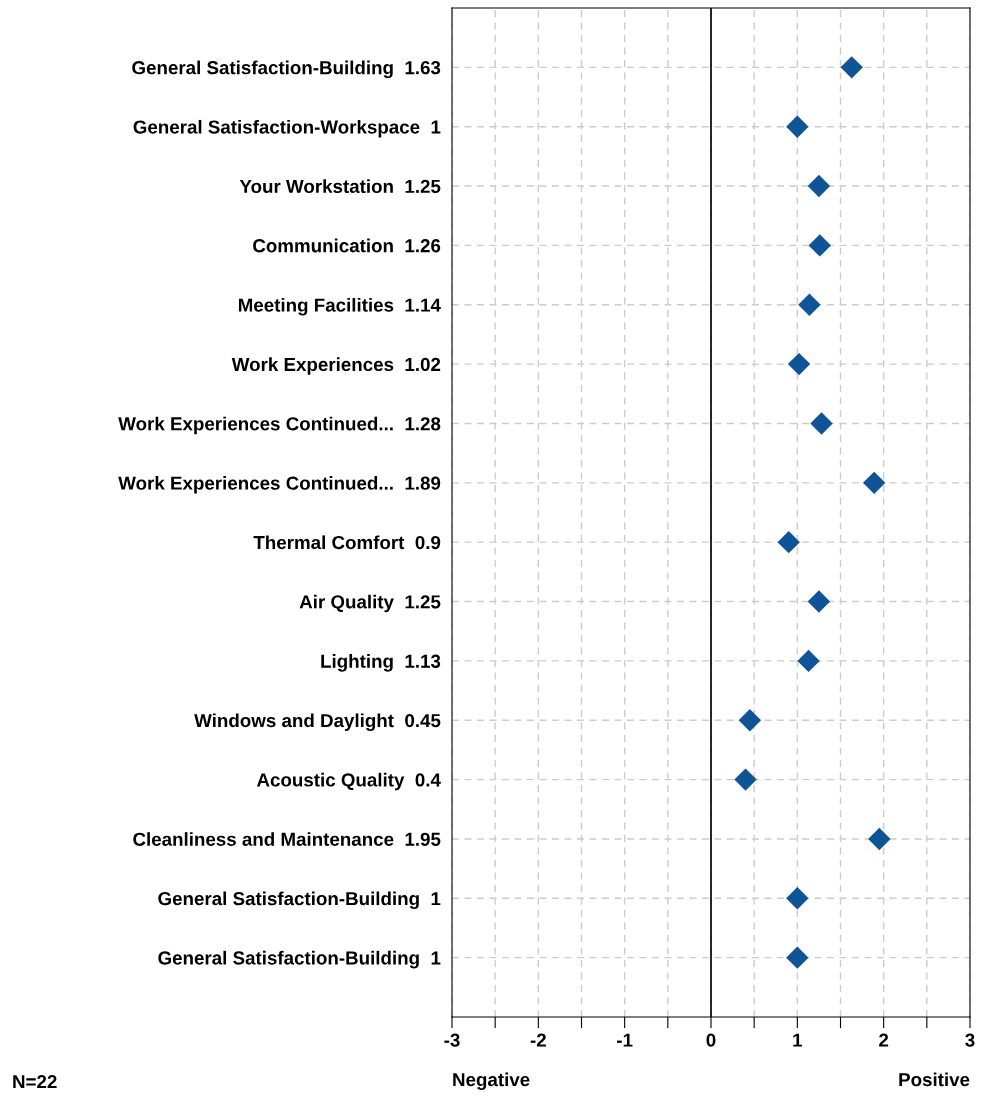 Image resolution: width=981 pixels, height=1097 pixels. What do you see at coordinates (452, 1040) in the screenshot?
I see `x-tick-label: -3` at bounding box center [452, 1040].